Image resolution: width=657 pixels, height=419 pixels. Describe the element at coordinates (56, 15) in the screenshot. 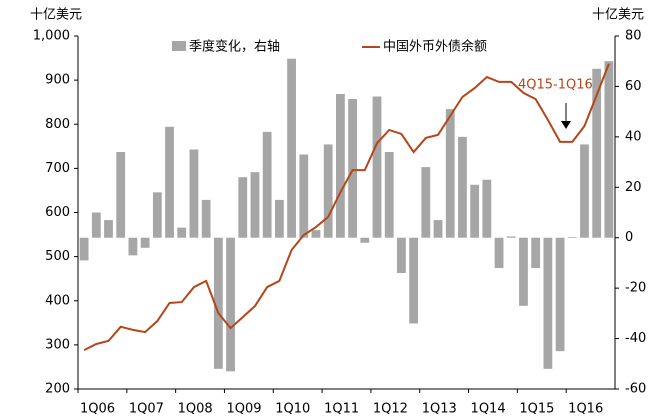

I see `left-unit: 十亿美元` at that location.